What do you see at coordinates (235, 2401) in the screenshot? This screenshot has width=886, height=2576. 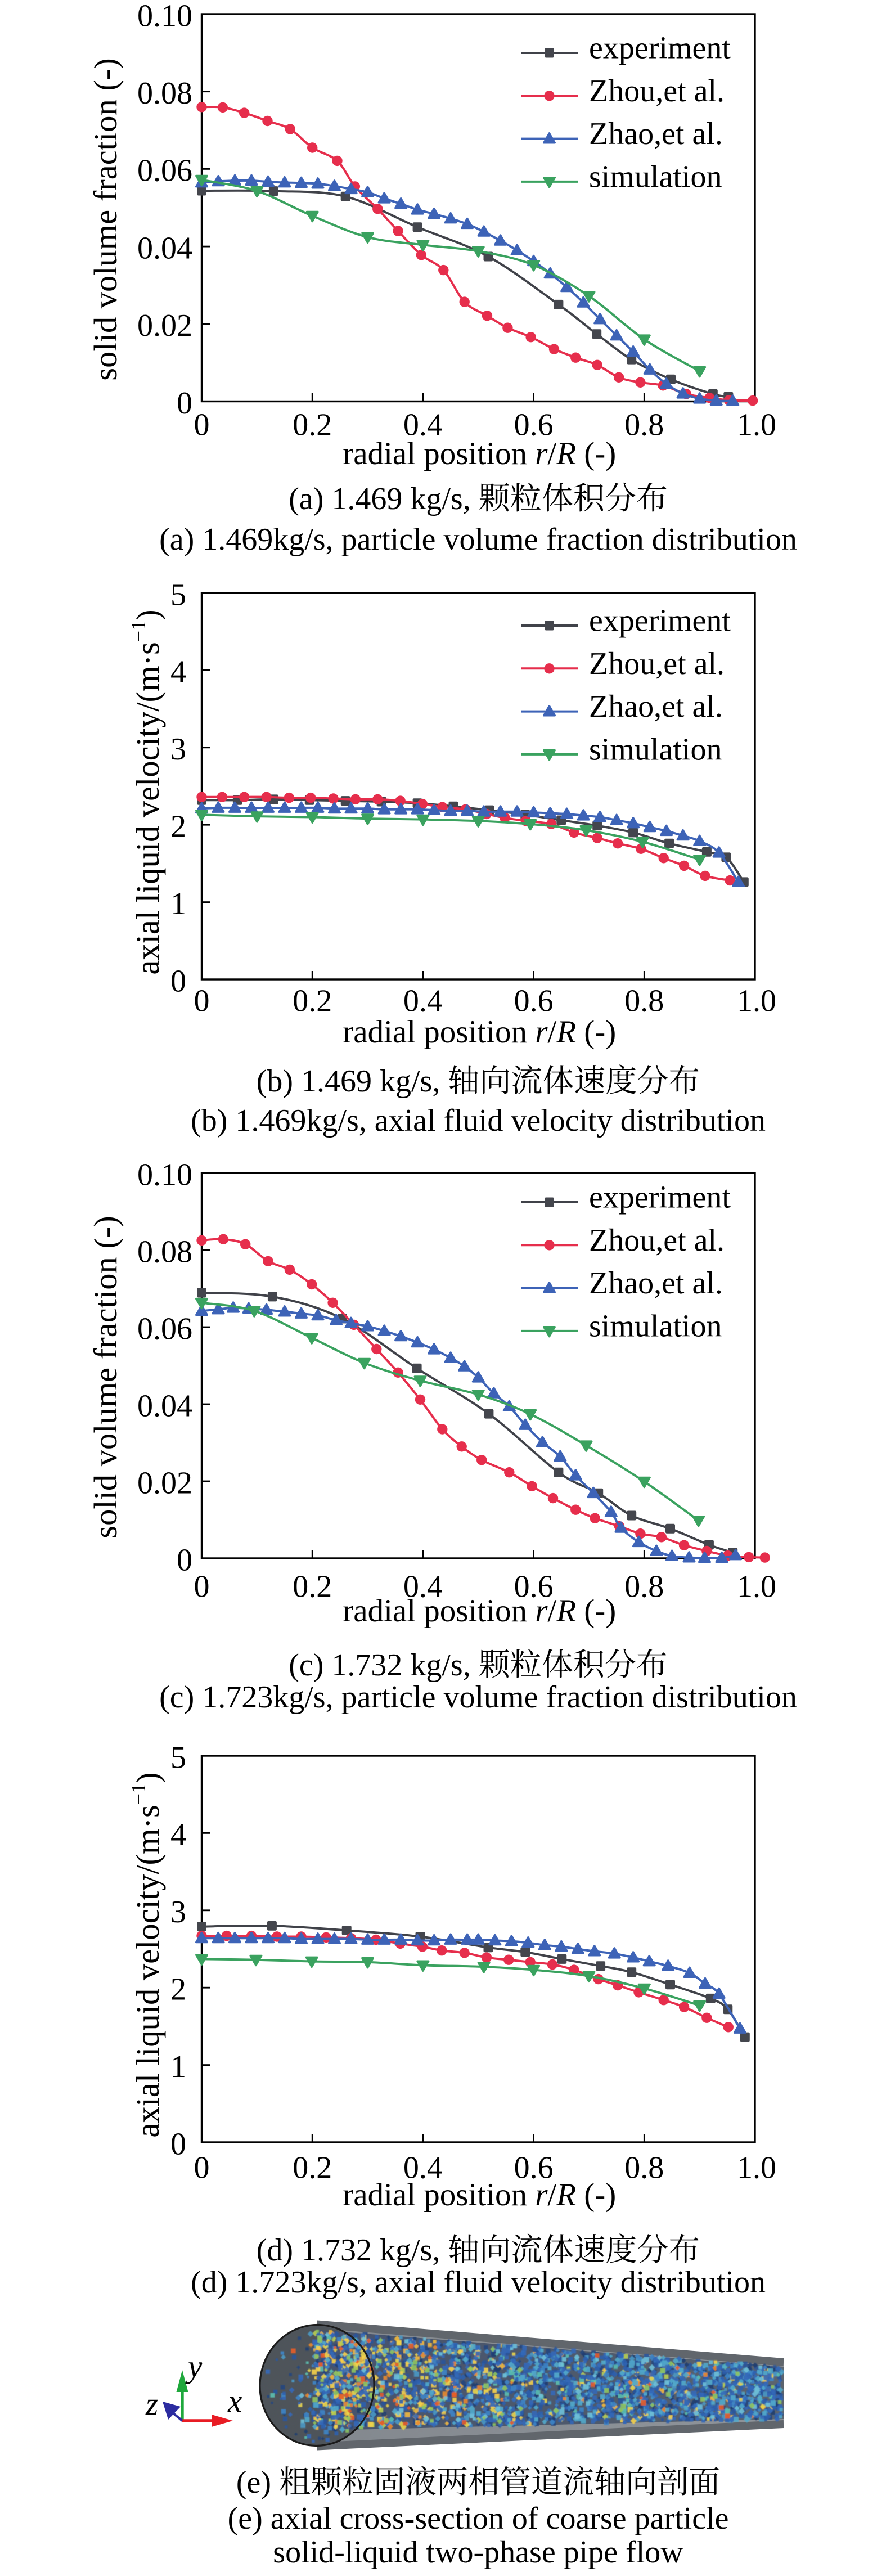 I see `svg-text: x` at bounding box center [235, 2401].